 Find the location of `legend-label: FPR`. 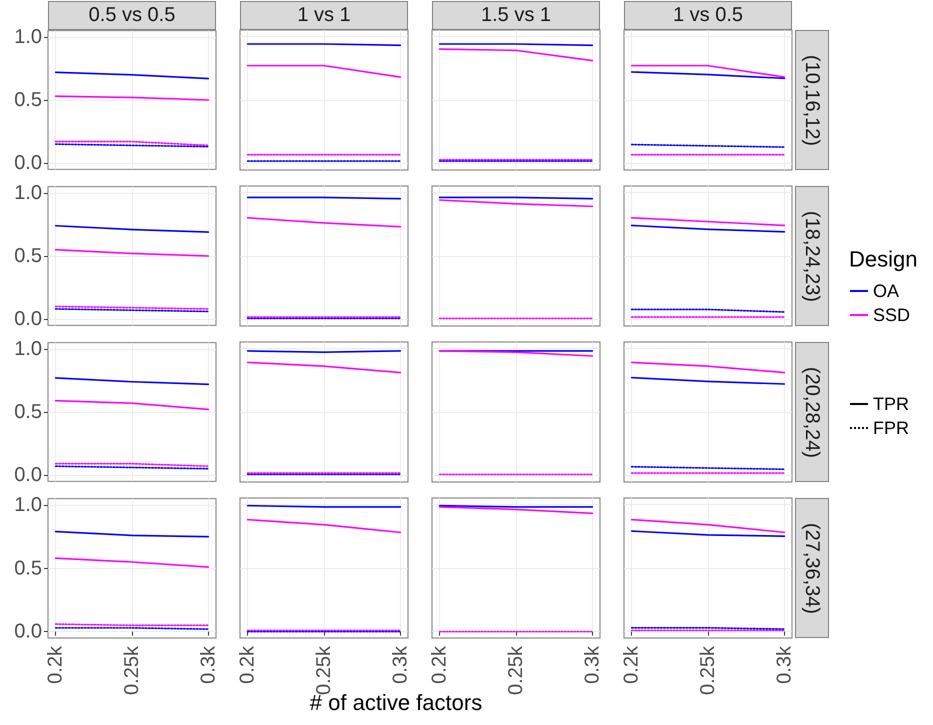

legend-label: FPR is located at coordinates (891, 428).